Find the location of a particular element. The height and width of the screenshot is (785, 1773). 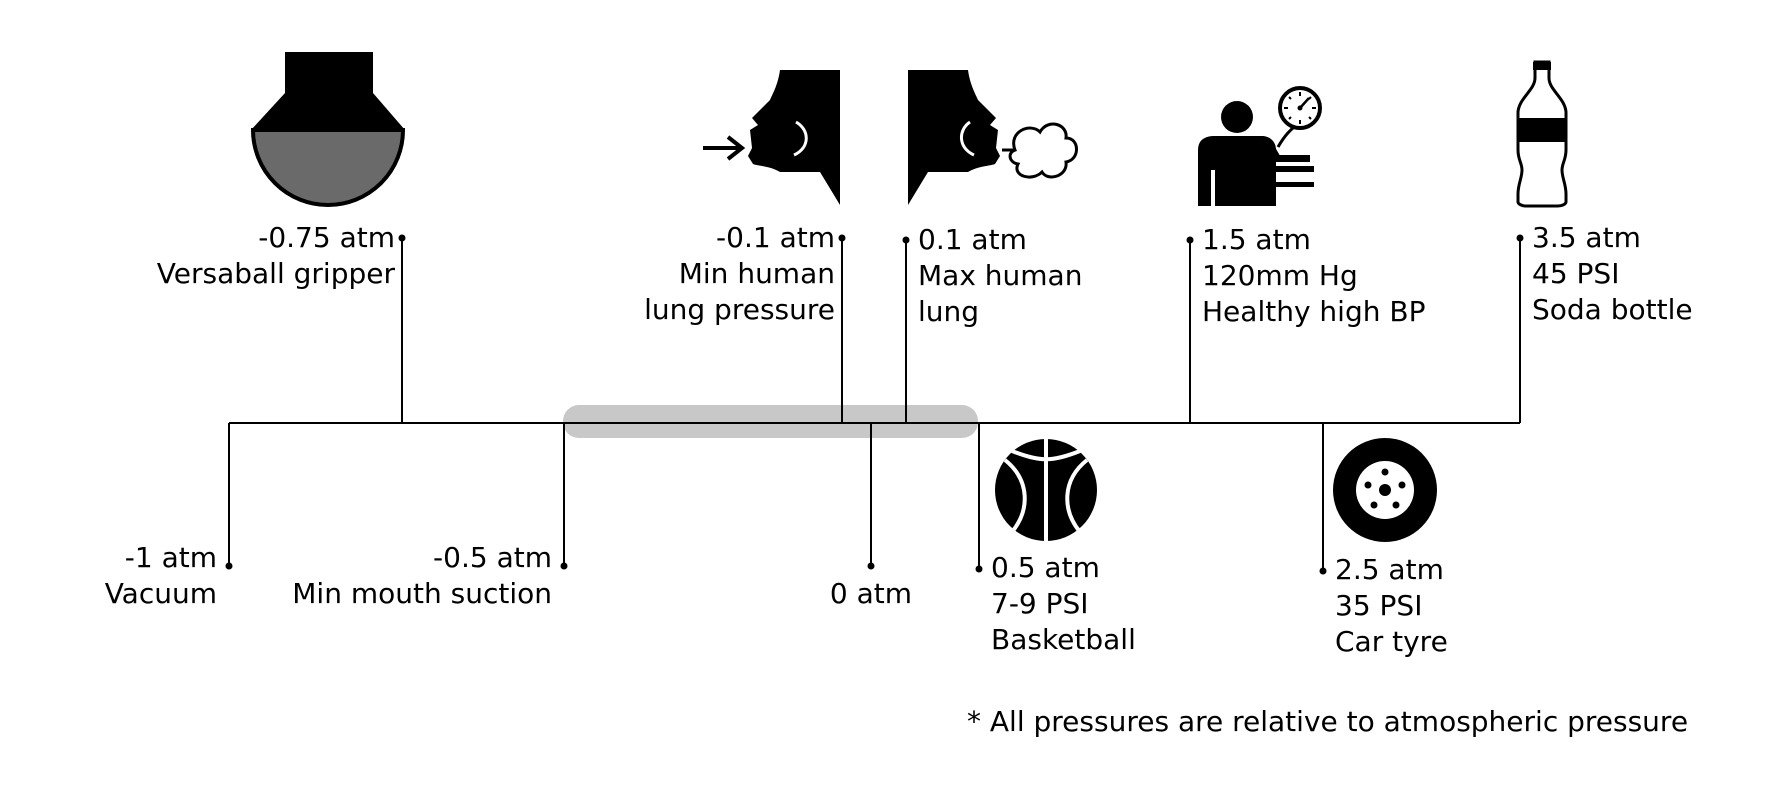

max-lung-line1: Max human is located at coordinates (1000, 275).